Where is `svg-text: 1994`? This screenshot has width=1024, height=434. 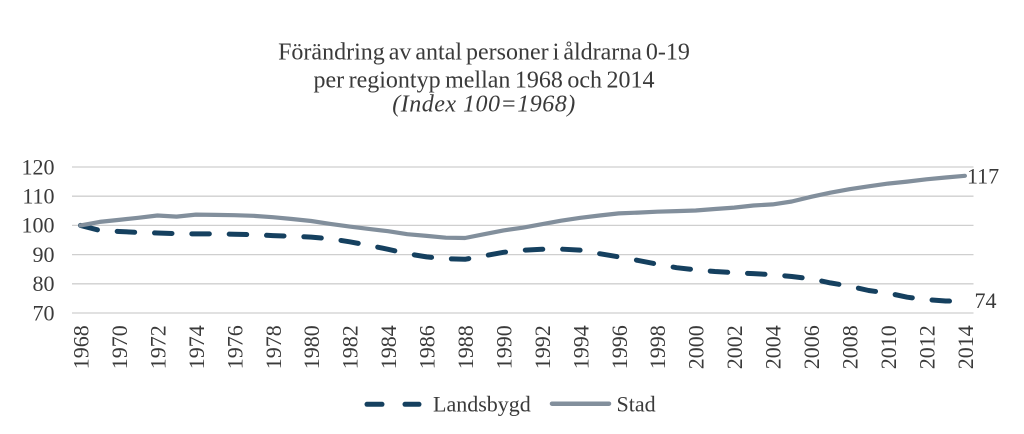
svg-text: 1994 is located at coordinates (580, 347).